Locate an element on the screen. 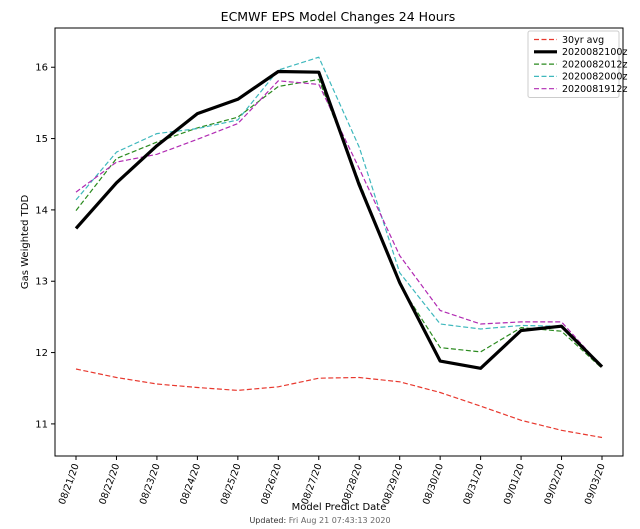 The width and height of the screenshot is (640, 529). updated-timestamp: Fri Aug 21 07:43:13 2020 is located at coordinates (339, 520).